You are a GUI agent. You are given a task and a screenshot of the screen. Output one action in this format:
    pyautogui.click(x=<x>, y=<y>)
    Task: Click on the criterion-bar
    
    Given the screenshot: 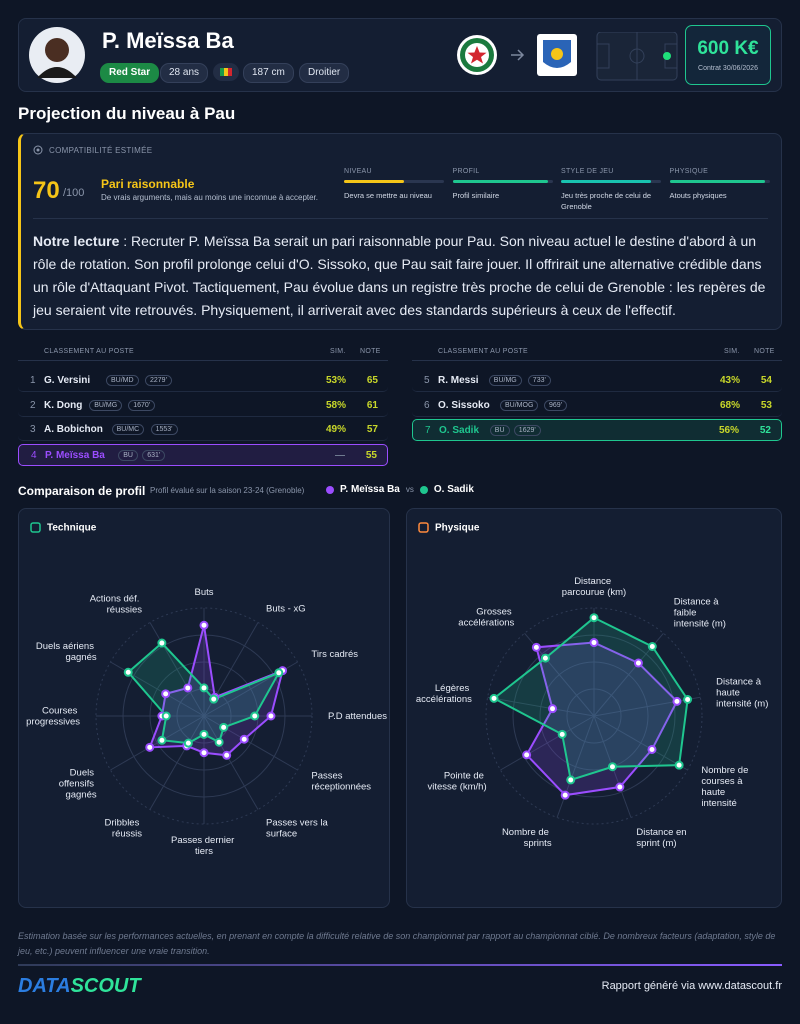 What is the action you would take?
    pyautogui.click(x=606, y=181)
    